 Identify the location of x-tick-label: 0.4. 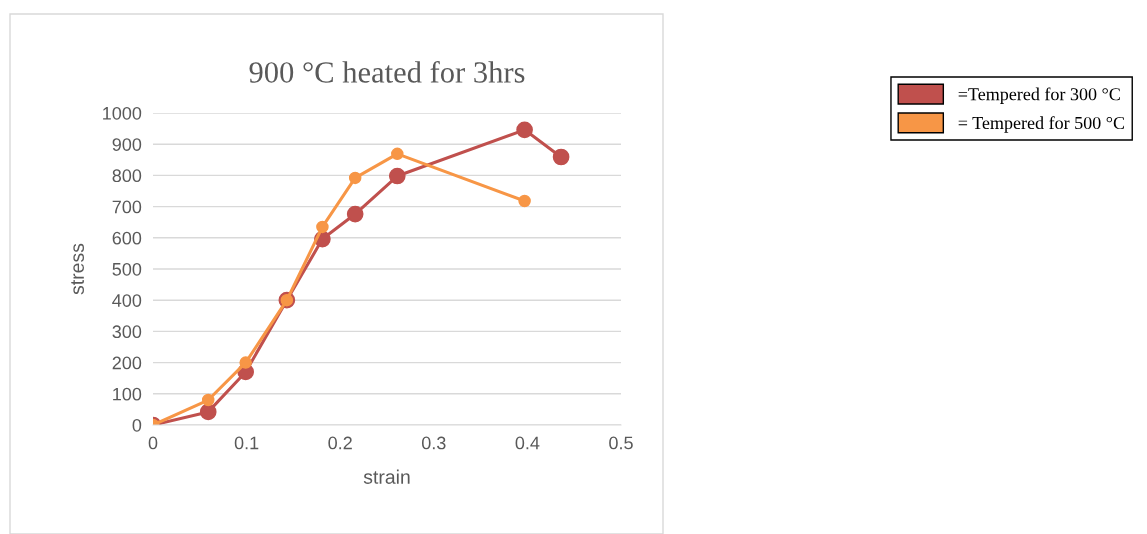
(527, 443).